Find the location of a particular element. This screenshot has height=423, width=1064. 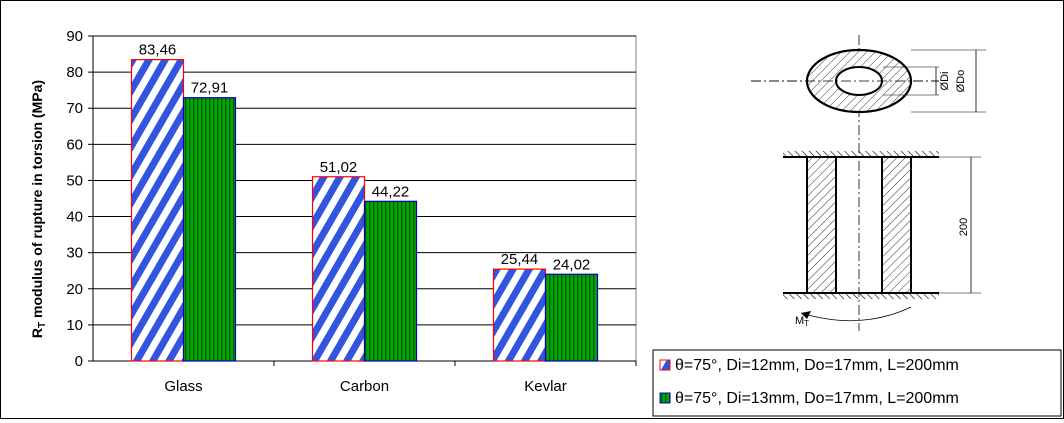

legend-label-series-1: θ=75°, Di=12mm, Do=17mm, L=200mm is located at coordinates (817, 365).